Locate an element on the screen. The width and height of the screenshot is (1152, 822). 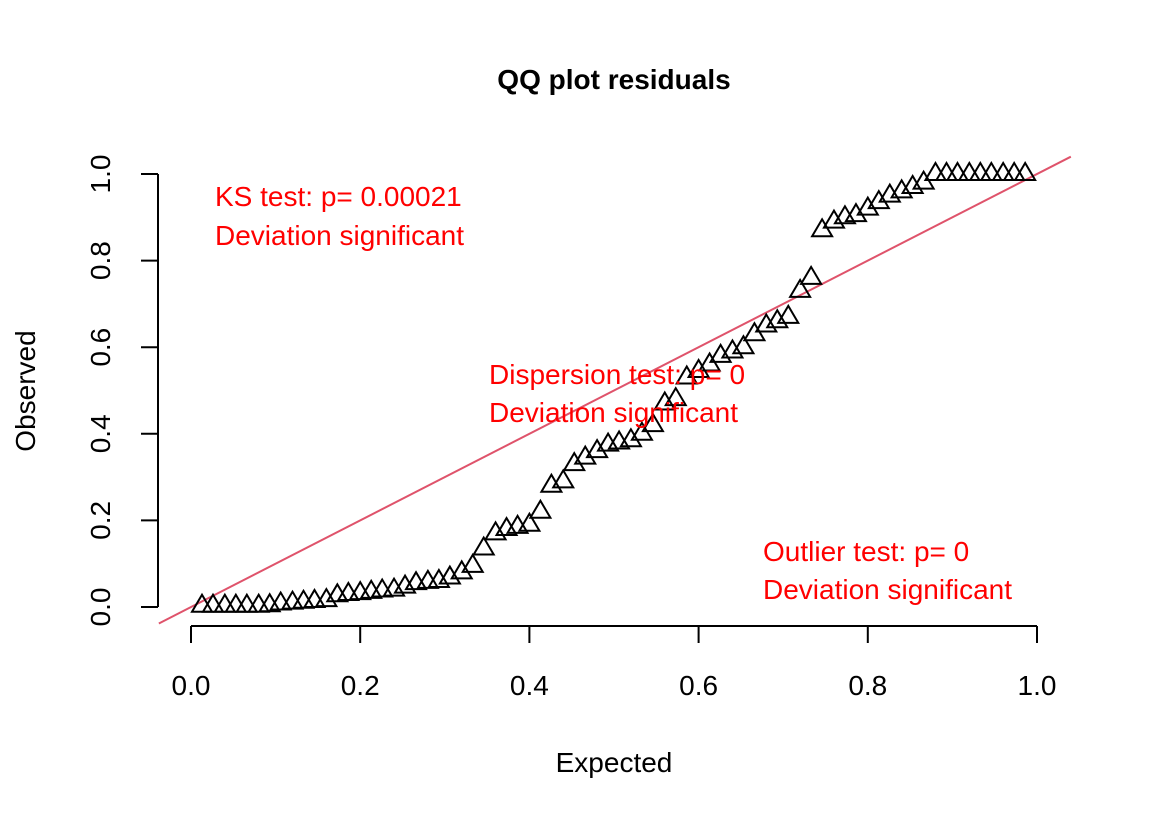
x-tick-label: 0.6 is located at coordinates (698, 685).